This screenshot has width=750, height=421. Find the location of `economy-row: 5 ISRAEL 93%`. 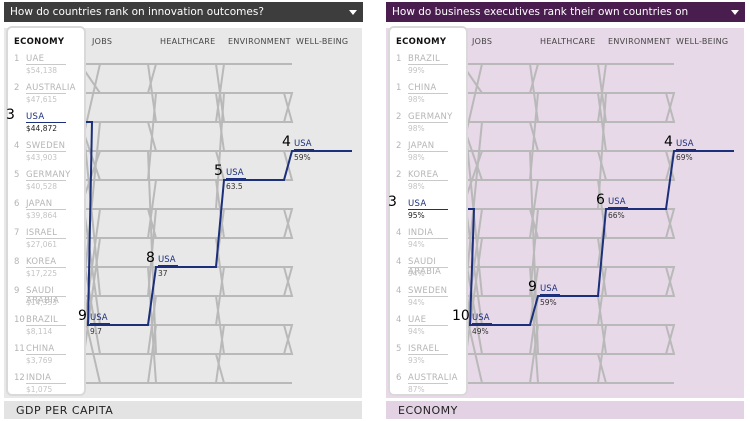

economy-row: 5 ISRAEL 93% is located at coordinates (431, 357).